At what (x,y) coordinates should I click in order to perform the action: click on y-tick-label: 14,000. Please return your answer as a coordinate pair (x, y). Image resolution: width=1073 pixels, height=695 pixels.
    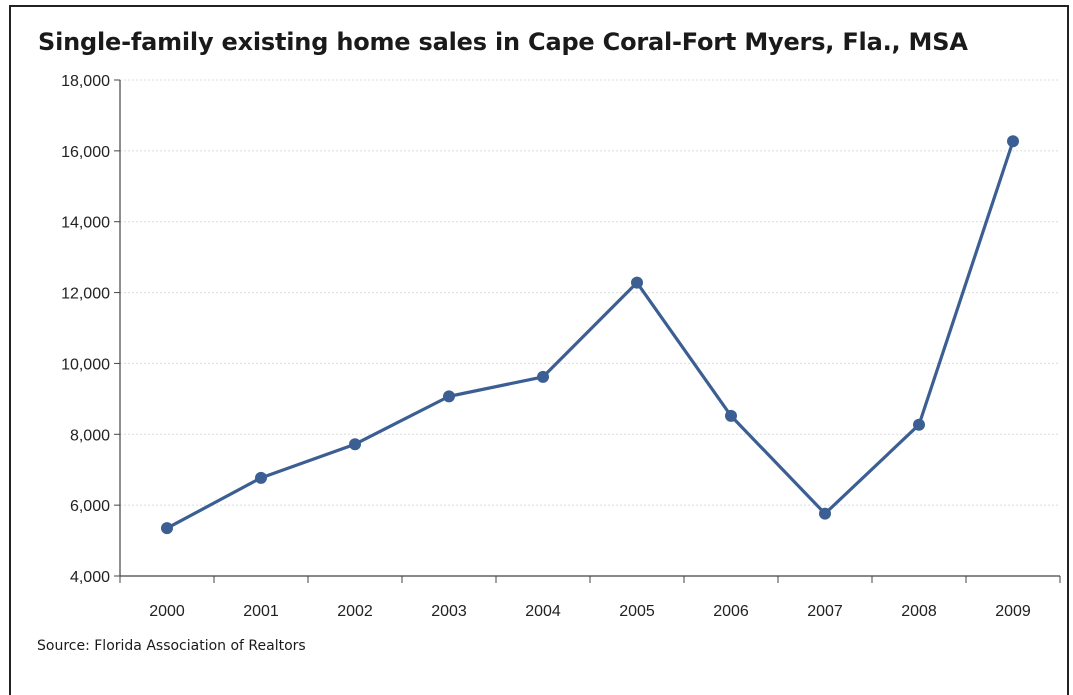
    Looking at the image, I should click on (85, 223).